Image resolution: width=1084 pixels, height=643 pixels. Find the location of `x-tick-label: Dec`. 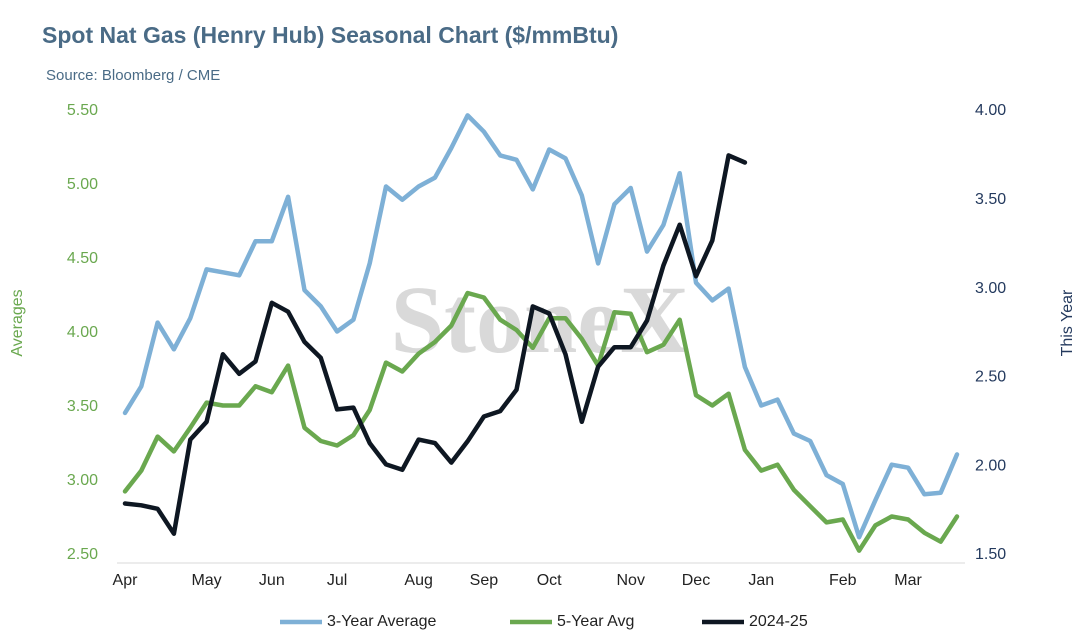

x-tick-label: Dec is located at coordinates (696, 580).